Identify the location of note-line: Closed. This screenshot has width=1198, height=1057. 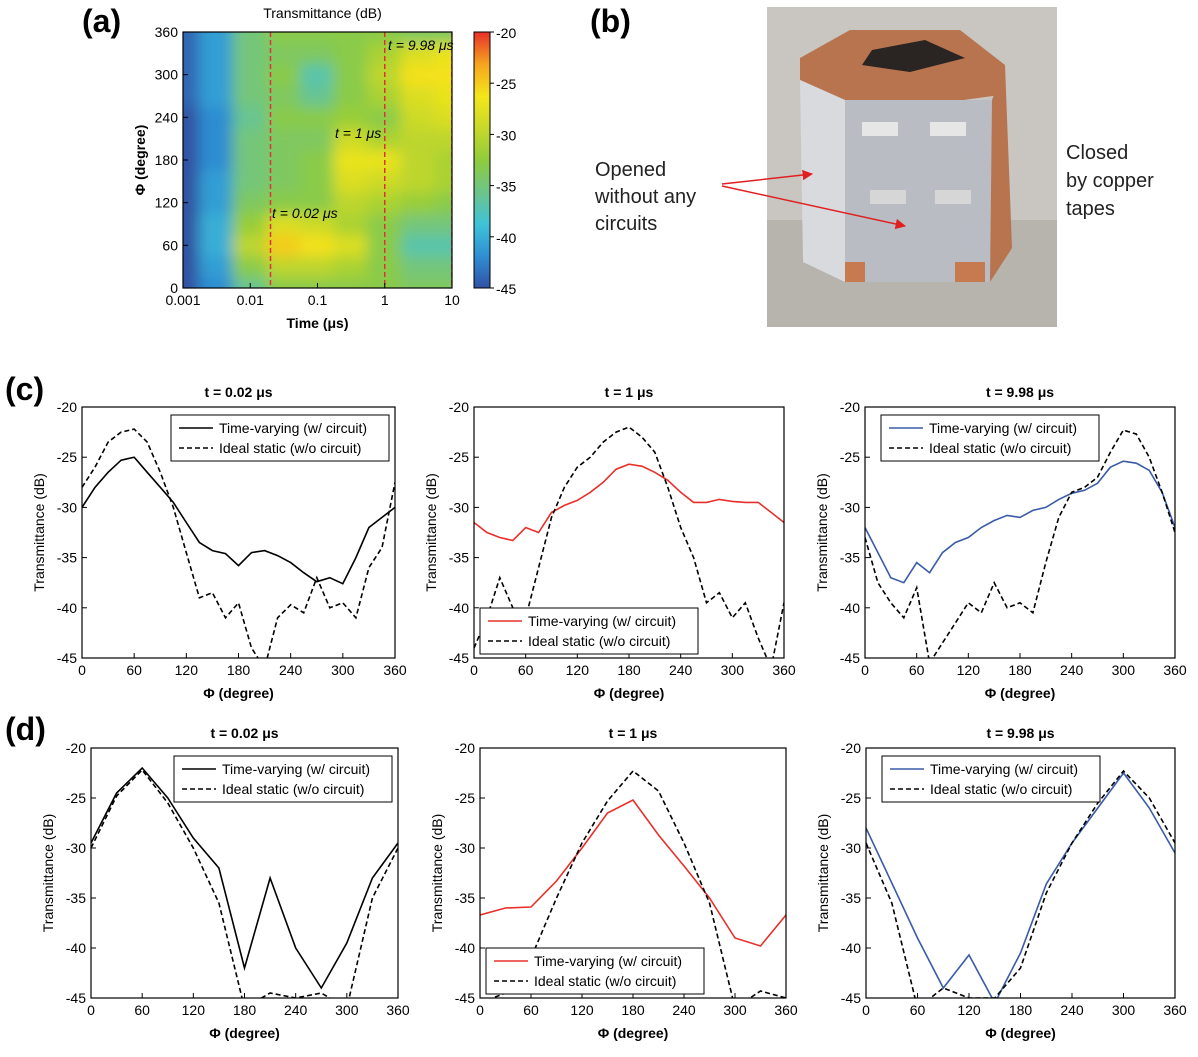
(1097, 153).